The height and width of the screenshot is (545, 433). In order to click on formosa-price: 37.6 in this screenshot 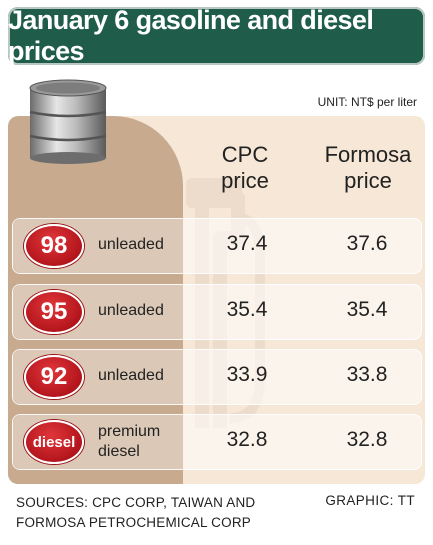, I will do `click(367, 243)`.